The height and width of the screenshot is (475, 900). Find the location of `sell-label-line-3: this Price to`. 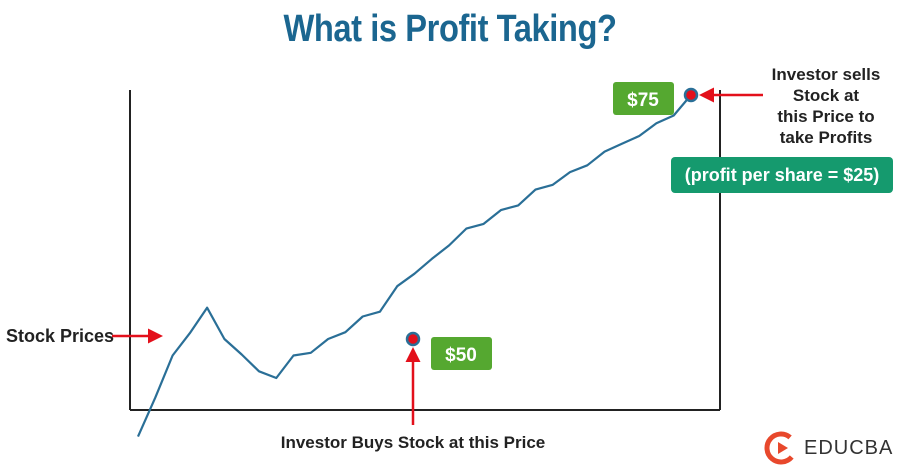

sell-label-line-3: this Price to is located at coordinates (825, 116).